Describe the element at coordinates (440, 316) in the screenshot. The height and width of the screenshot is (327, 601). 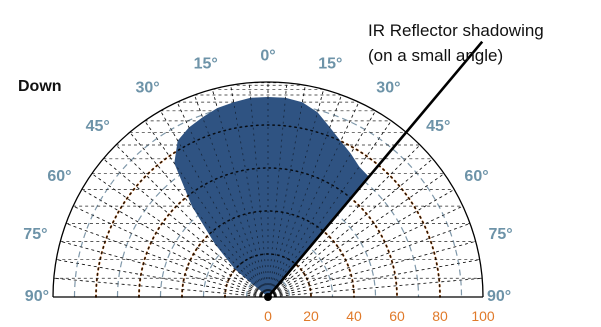
I see `radial-tick-label: 80` at that location.